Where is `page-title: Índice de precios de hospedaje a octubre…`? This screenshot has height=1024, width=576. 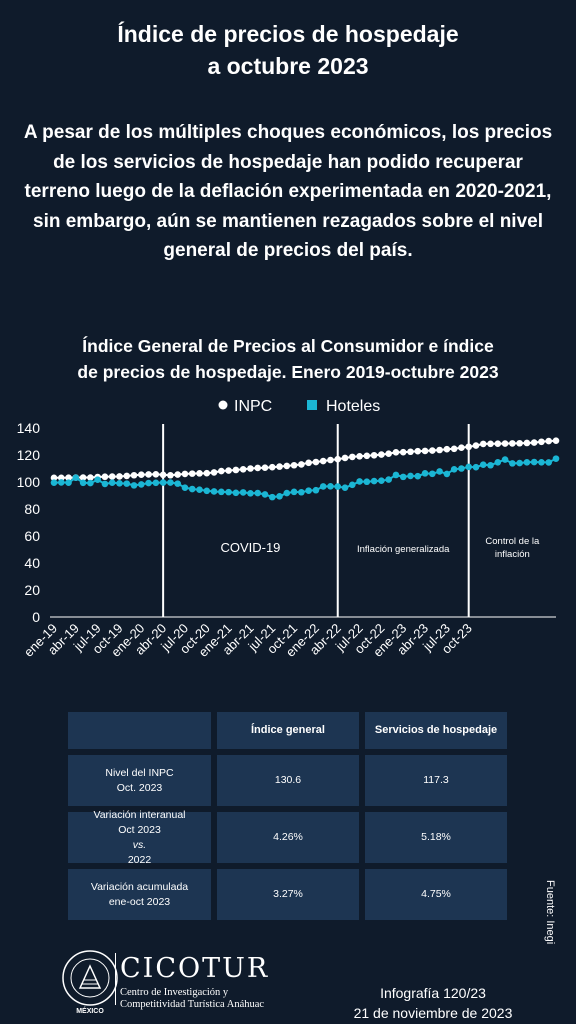
page-title: Índice de precios de hospedaje a octubre… is located at coordinates (288, 50).